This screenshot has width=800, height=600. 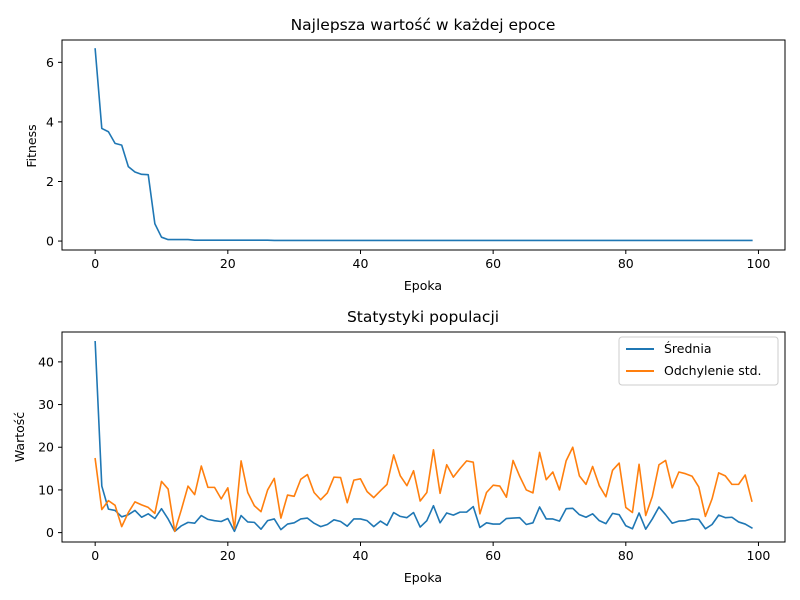 What do you see at coordinates (50, 121) in the screenshot?
I see `y-tick-label: 4` at bounding box center [50, 121].